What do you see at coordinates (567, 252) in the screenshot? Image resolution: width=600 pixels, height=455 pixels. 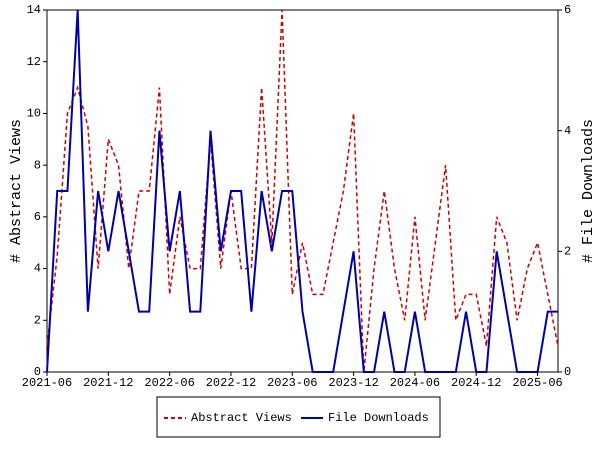 I see `y2-tick-label: 2` at bounding box center [567, 252].